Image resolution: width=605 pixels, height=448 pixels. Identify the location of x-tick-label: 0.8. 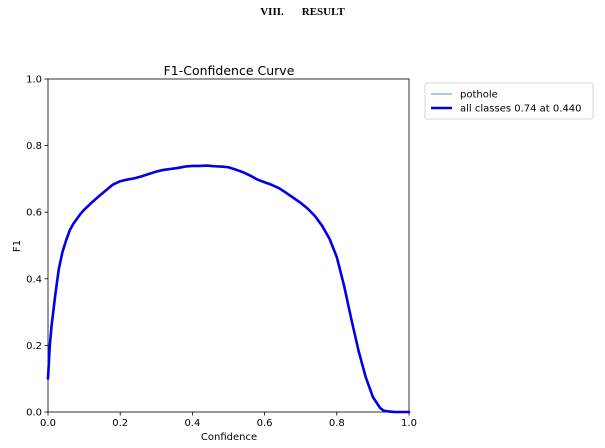
(337, 423).